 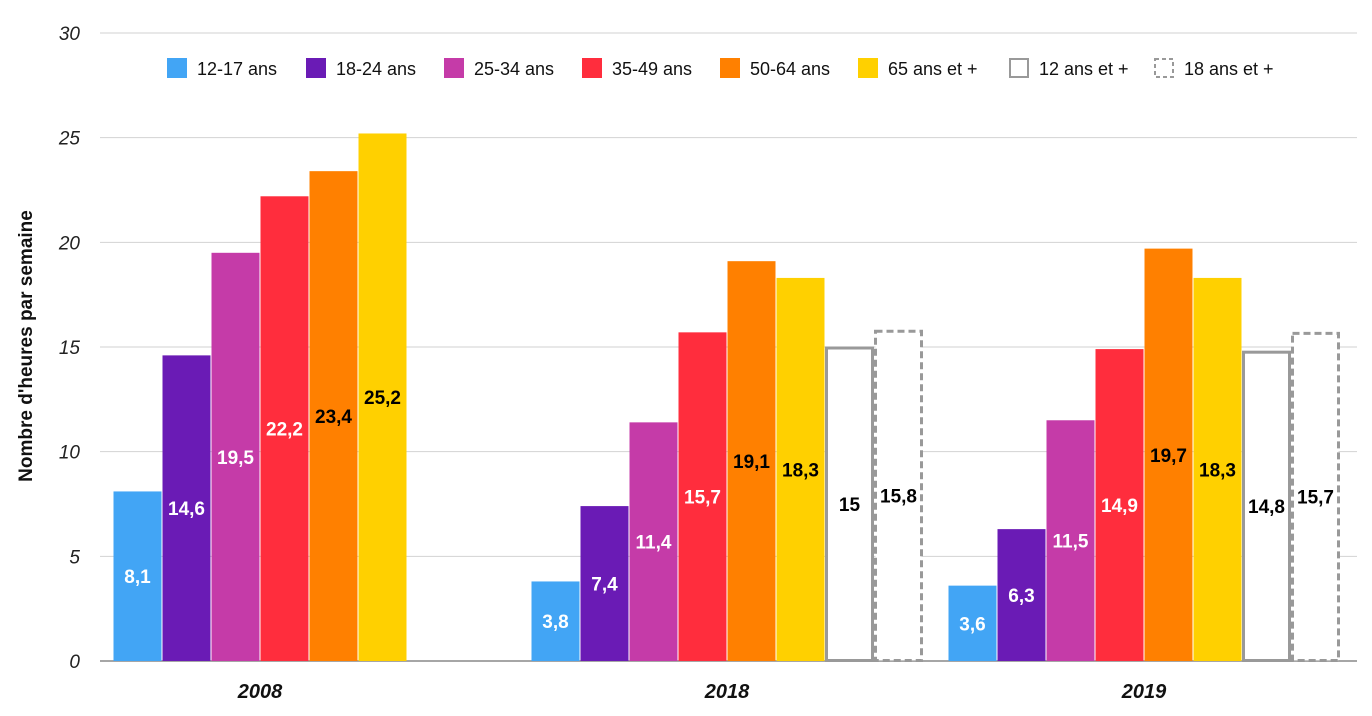 What do you see at coordinates (69, 243) in the screenshot?
I see `y-tick-label: 20` at bounding box center [69, 243].